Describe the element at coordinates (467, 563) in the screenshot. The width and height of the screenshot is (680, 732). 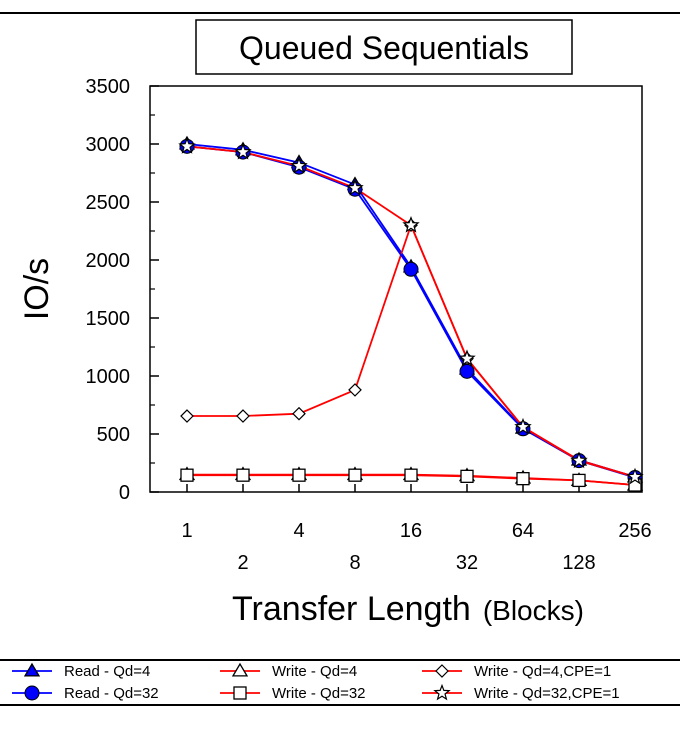
I see `x-tick-label: 32` at that location.